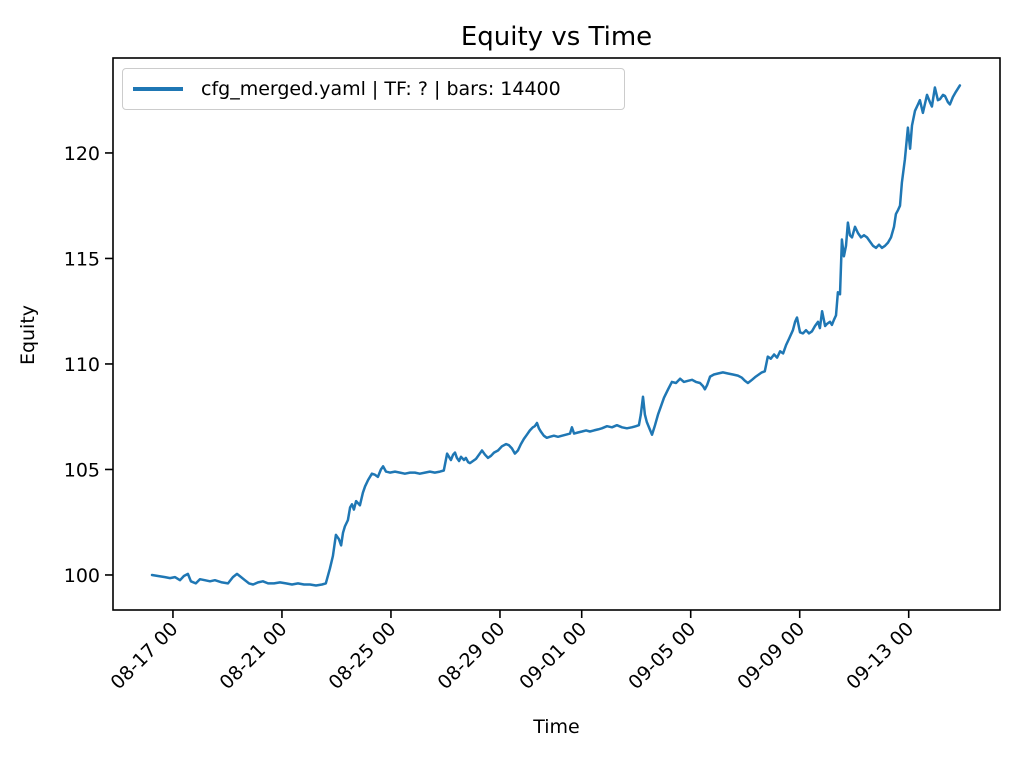 The image size is (1024, 768). I want to click on x-tick-label: 08-17 00, so click(145, 656).